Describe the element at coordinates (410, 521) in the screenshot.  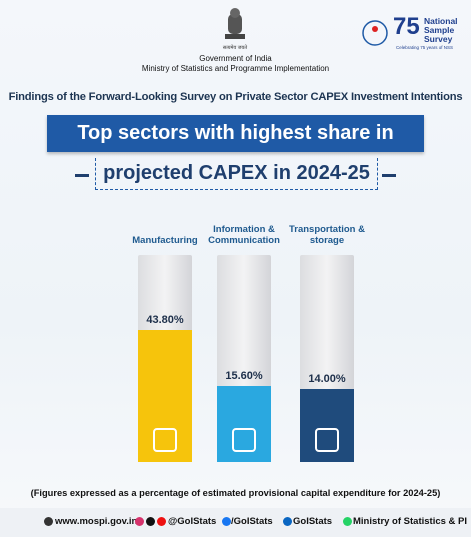
I see `handle: Ministry of Statistics & PI` at that location.